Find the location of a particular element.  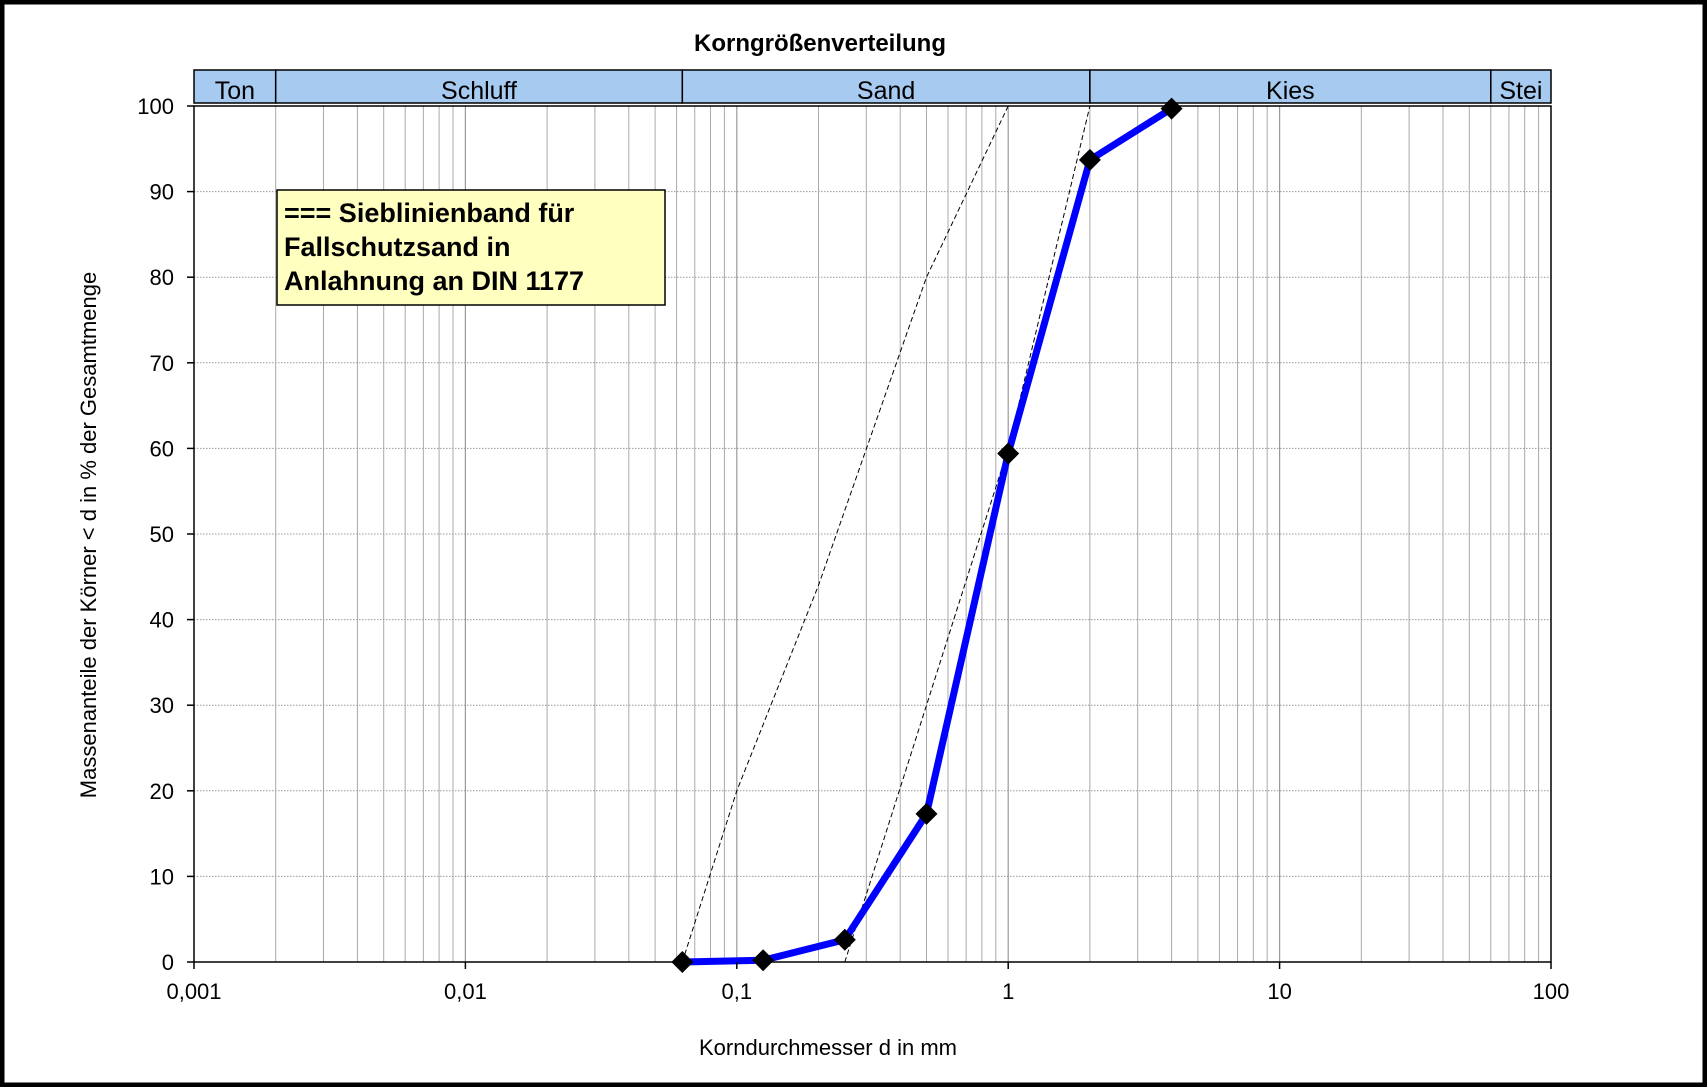

zone-label-schluff: Schluff is located at coordinates (479, 91).